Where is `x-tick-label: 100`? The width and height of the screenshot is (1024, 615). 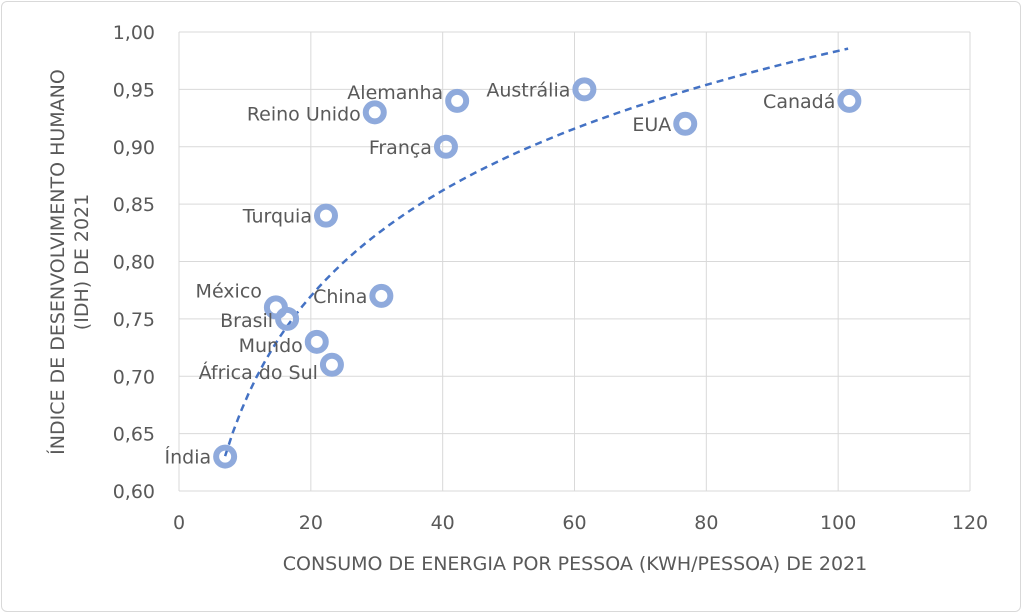
x-tick-label: 100 is located at coordinates (838, 523).